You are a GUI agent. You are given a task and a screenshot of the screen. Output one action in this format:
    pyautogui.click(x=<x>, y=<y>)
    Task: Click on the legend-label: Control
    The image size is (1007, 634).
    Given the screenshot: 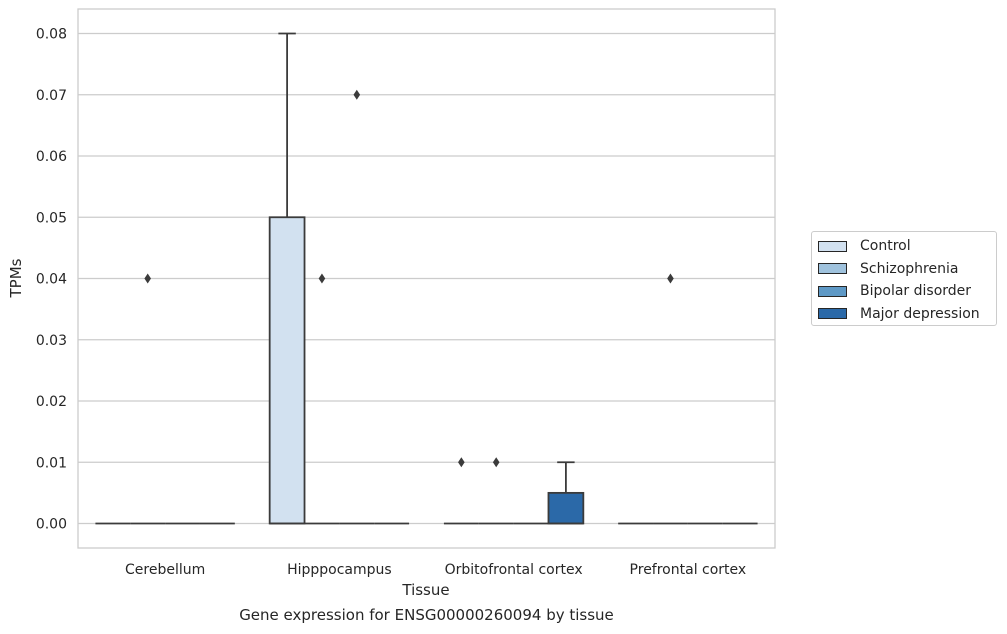 What is the action you would take?
    pyautogui.click(x=885, y=246)
    